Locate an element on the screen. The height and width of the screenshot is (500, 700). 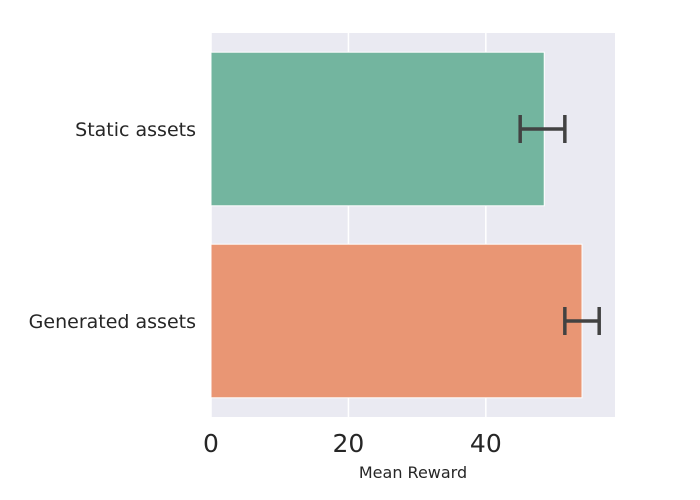
error-bars is located at coordinates (559, 225).